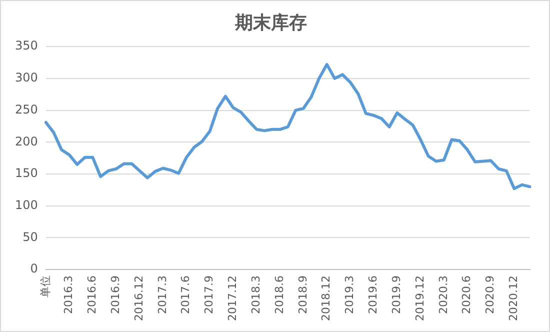  I want to click on y-tick-label: 0, so click(34, 269).